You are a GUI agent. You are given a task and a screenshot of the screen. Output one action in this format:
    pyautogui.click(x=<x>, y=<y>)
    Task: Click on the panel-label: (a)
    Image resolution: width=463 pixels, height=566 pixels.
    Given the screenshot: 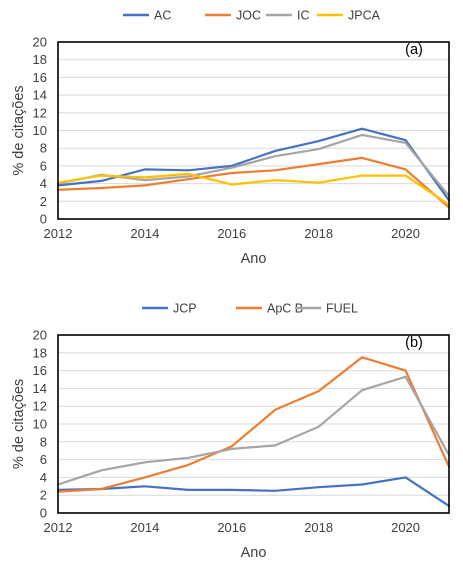 What is the action you would take?
    pyautogui.click(x=414, y=50)
    